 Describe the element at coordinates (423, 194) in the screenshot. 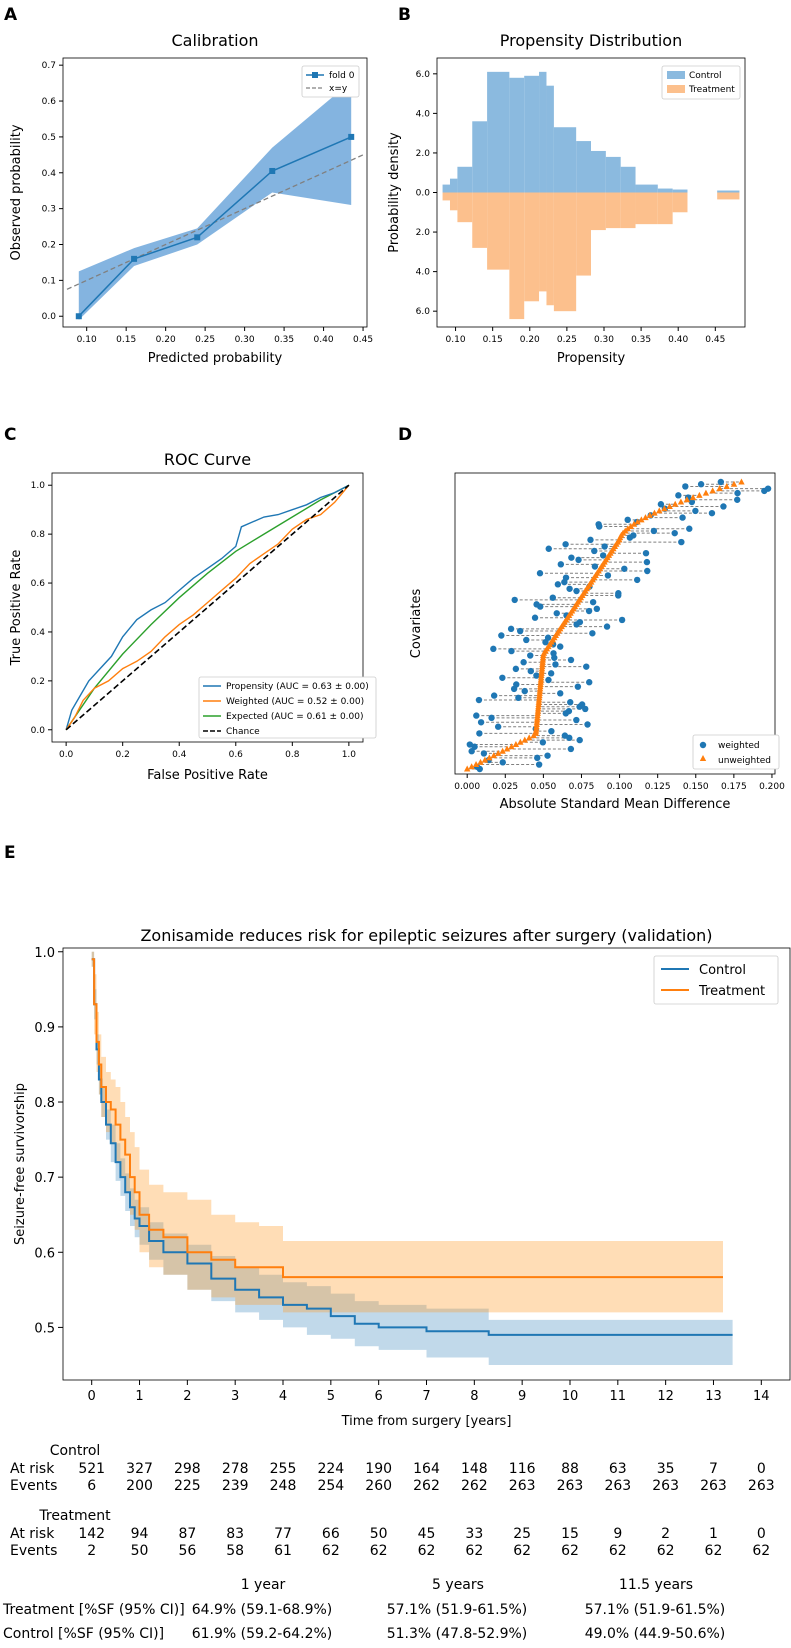

I see `y-tick-label: 0.0` at that location.